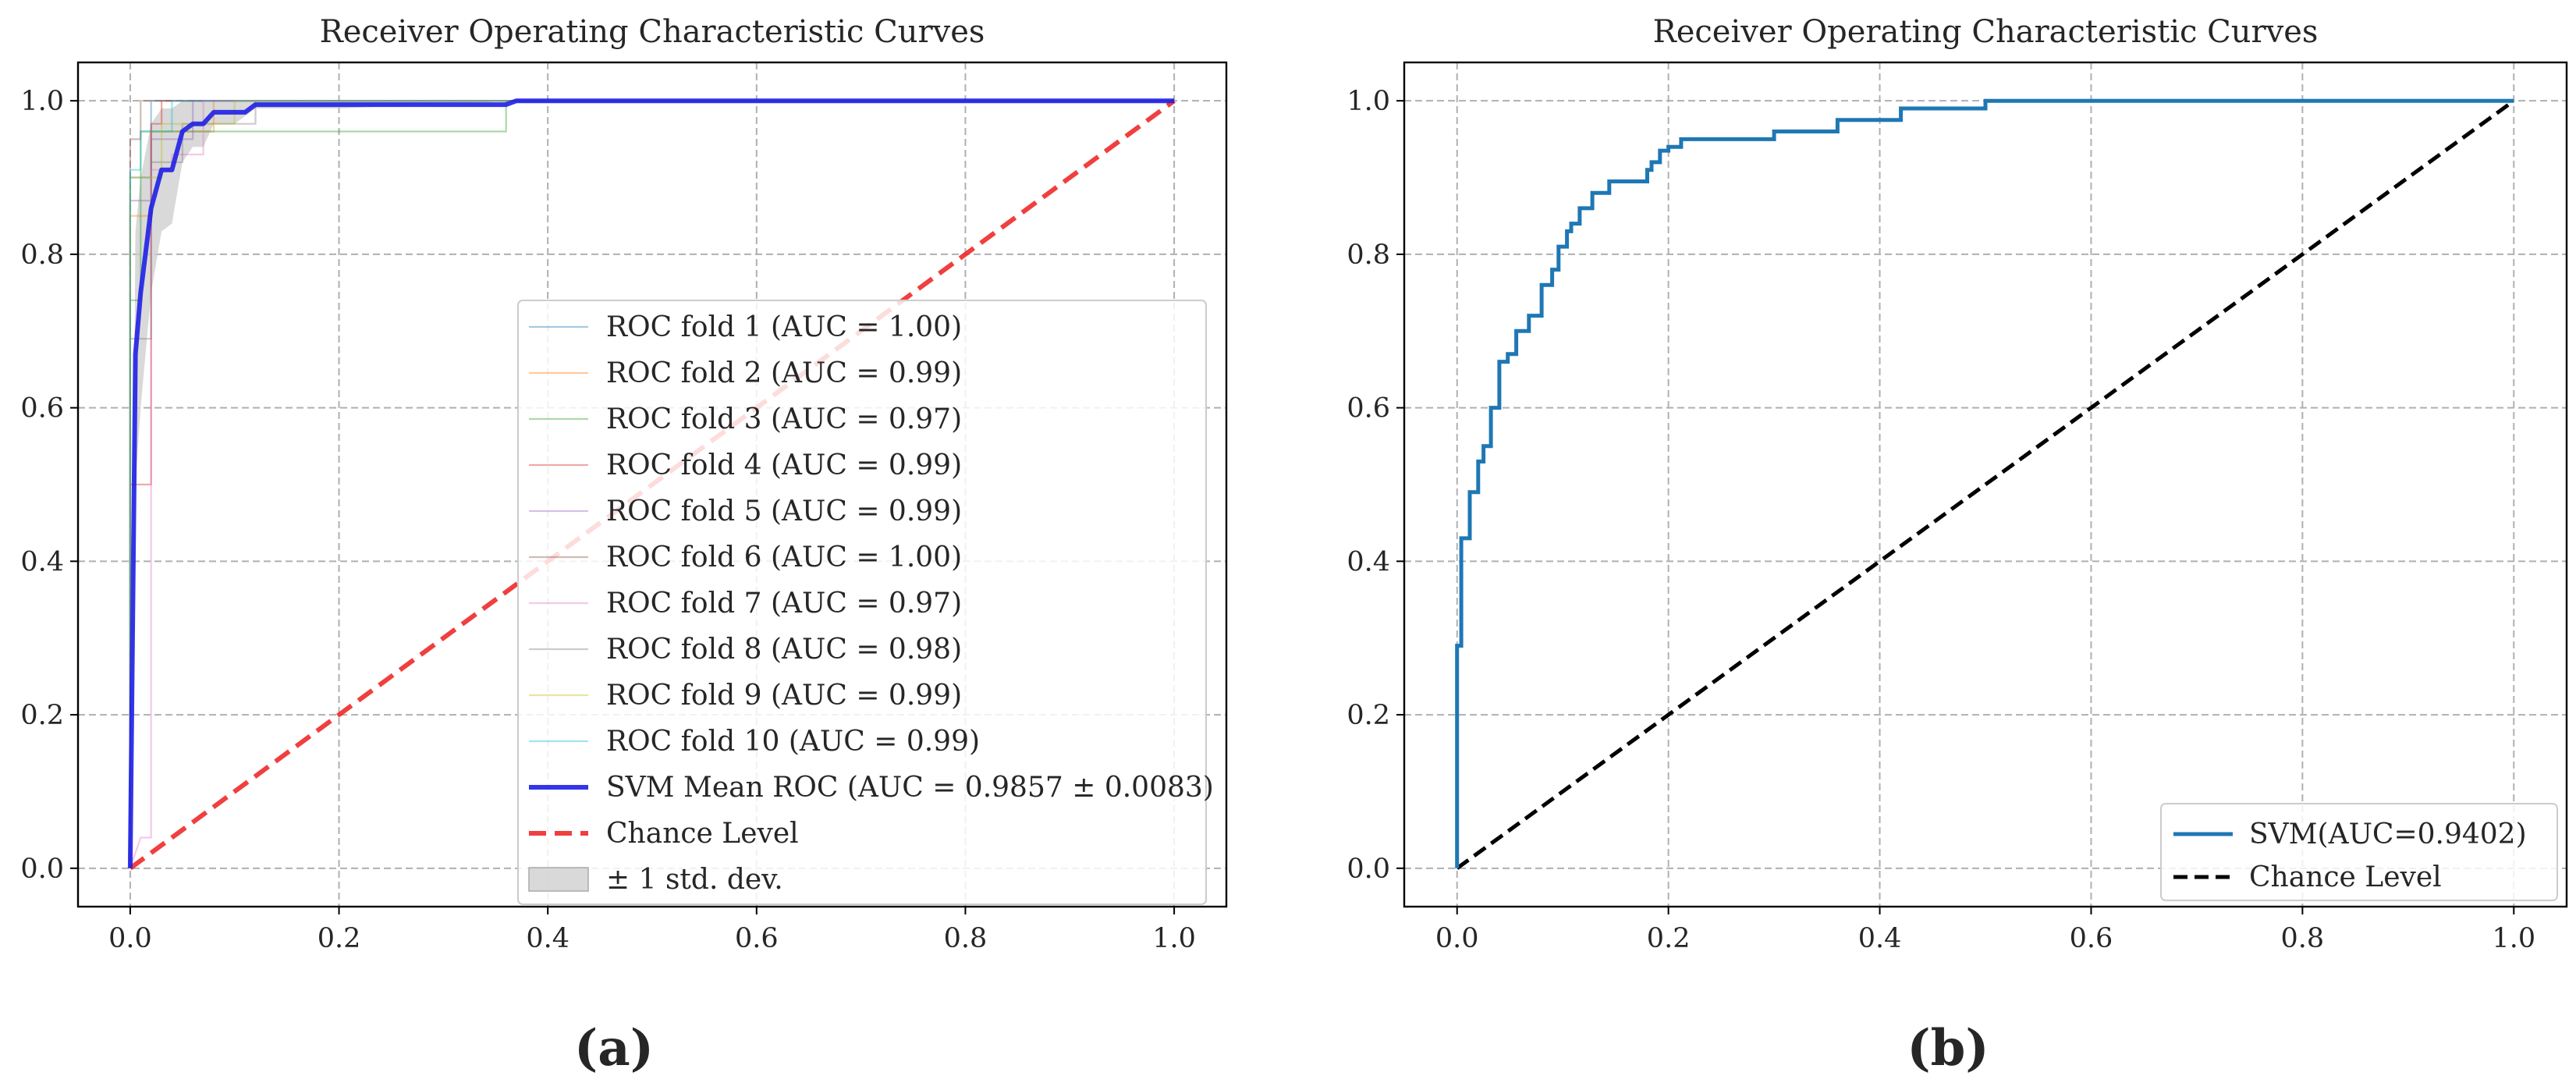  Describe the element at coordinates (339, 938) in the screenshot. I see `a-xtick-label: 0.2` at that location.